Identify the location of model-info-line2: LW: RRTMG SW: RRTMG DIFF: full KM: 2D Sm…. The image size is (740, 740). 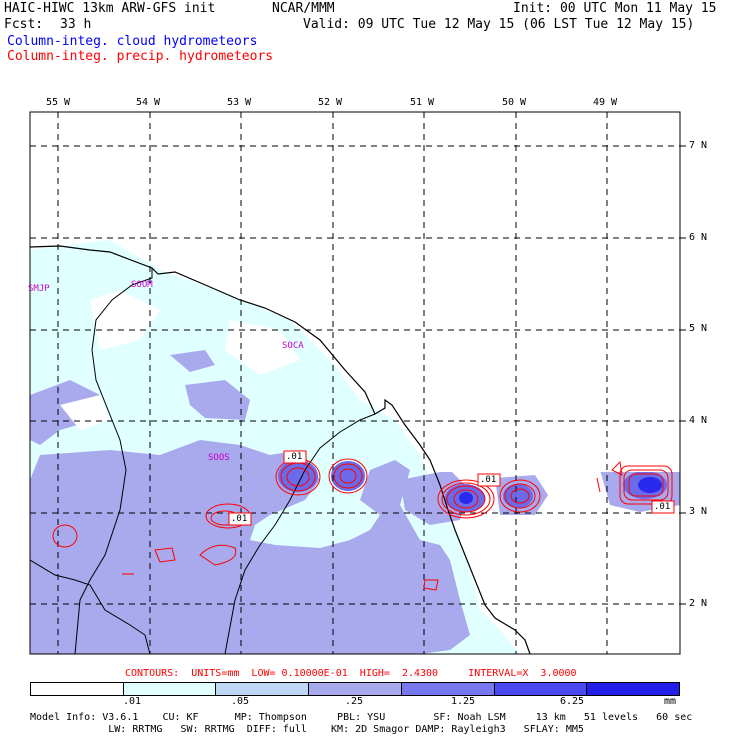
(307, 729).